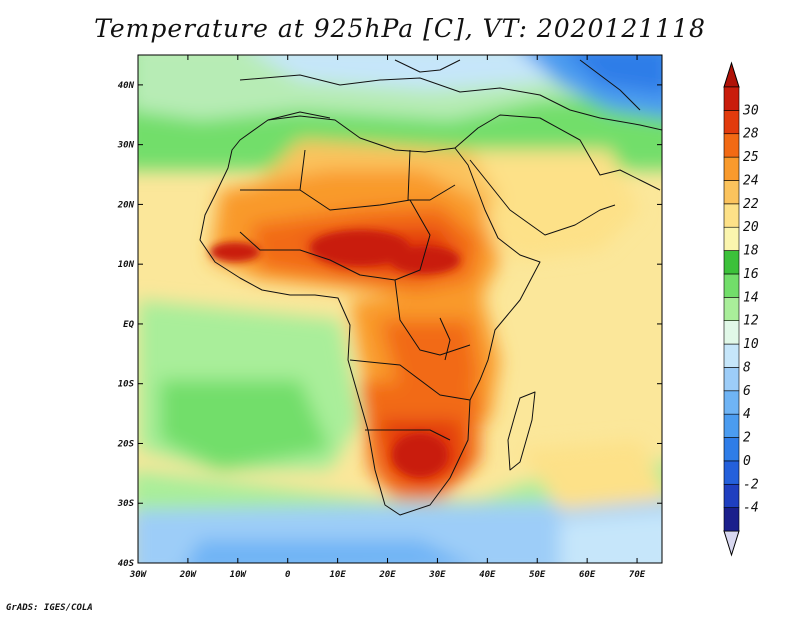 The image size is (800, 618). I want to click on lat-tick-label: 20N, so click(126, 205).